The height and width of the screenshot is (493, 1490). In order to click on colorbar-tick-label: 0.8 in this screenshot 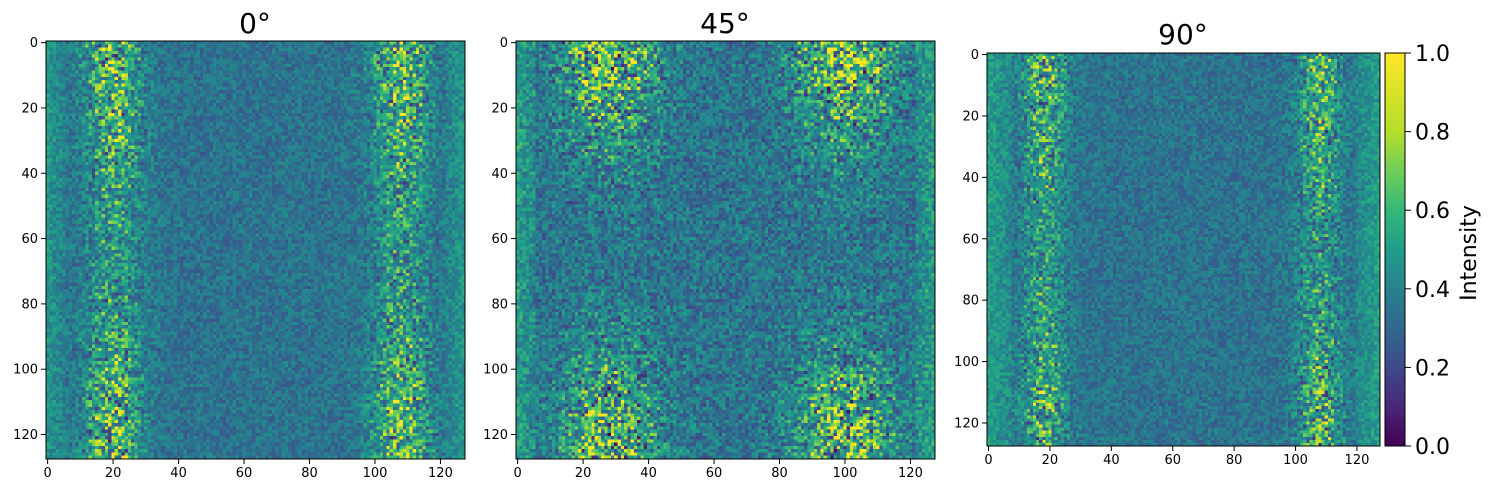, I will do `click(1432, 133)`.